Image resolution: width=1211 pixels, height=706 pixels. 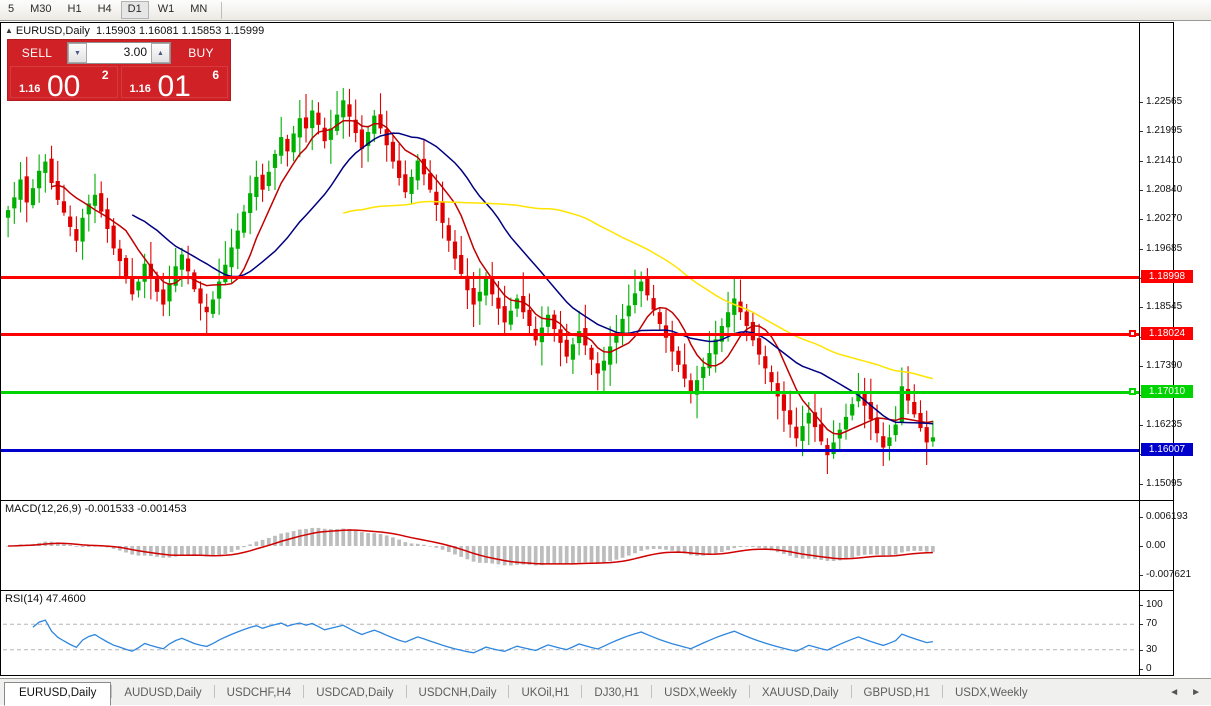 I want to click on buy-price-display: 1.16 01 6, so click(x=174, y=84).